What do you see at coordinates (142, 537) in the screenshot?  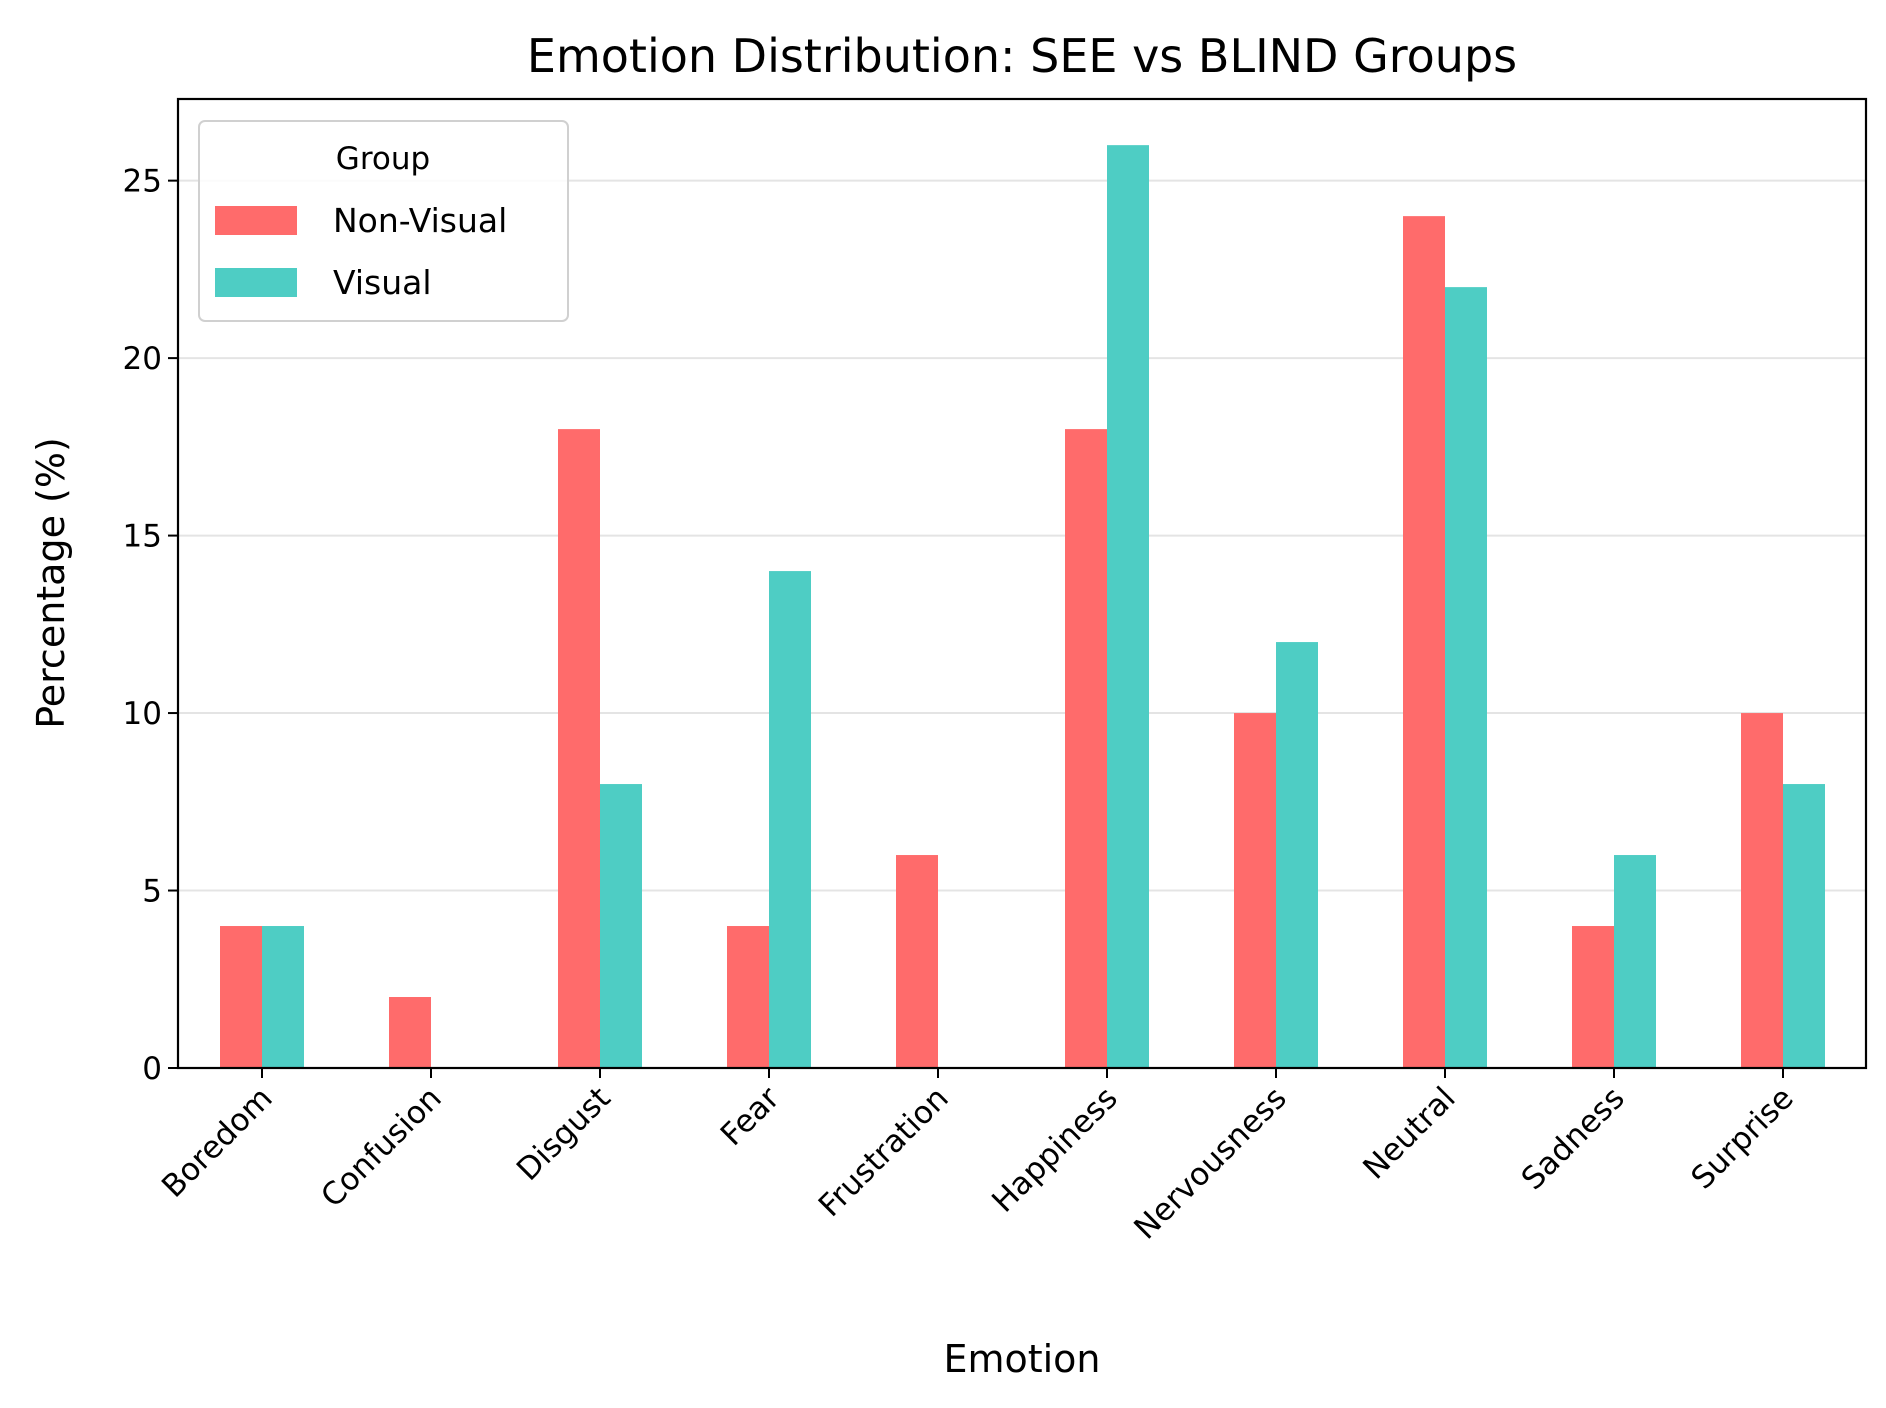 I see `y-tick-label: 15` at bounding box center [142, 537].